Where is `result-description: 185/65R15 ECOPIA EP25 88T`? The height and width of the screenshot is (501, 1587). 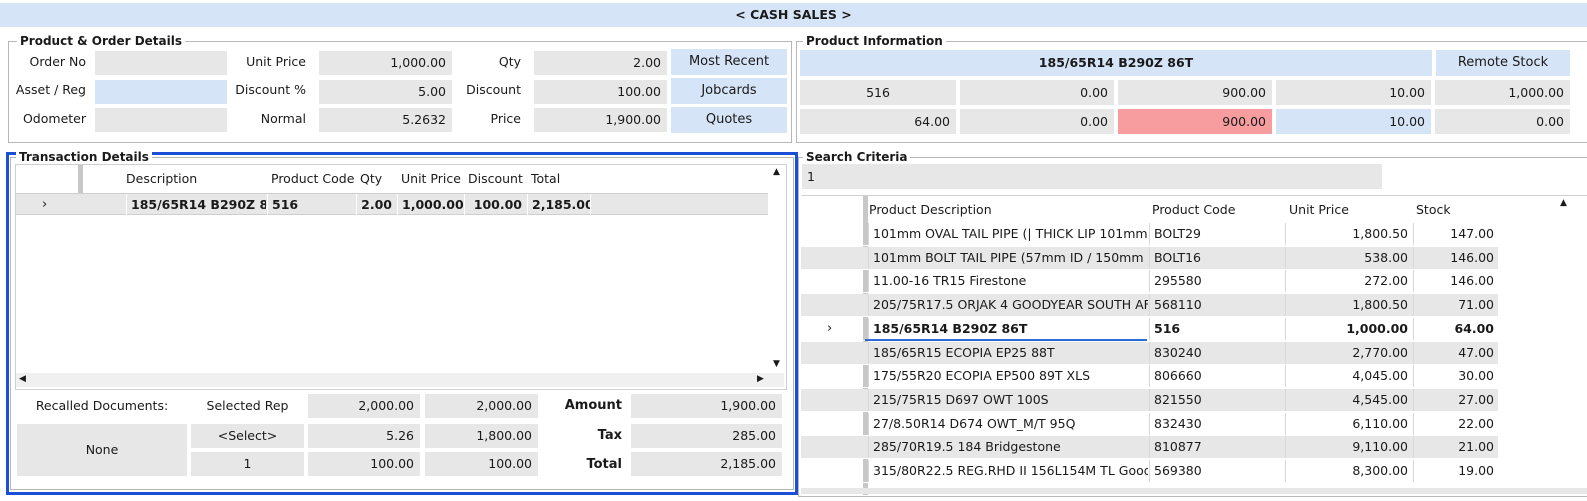 result-description: 185/65R15 ECOPIA EP25 88T is located at coordinates (1008, 352).